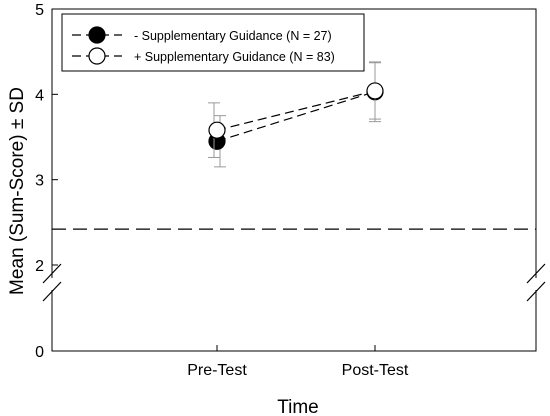 Image resolution: width=550 pixels, height=416 pixels. Describe the element at coordinates (375, 370) in the screenshot. I see `x-tick-label-1: Post-Test` at that location.